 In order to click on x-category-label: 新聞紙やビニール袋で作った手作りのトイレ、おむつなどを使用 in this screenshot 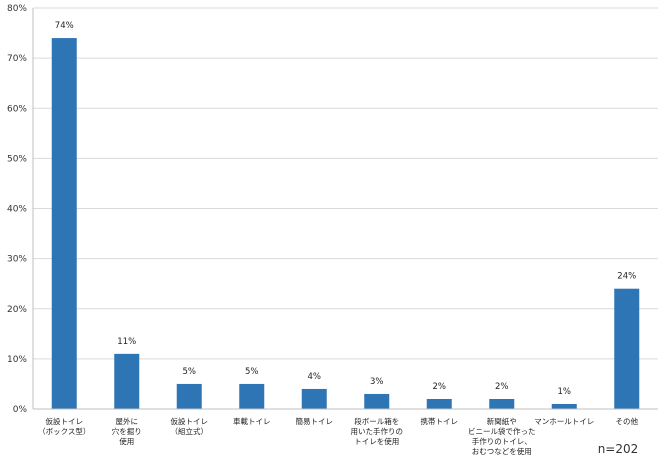, I will do `click(502, 436)`.